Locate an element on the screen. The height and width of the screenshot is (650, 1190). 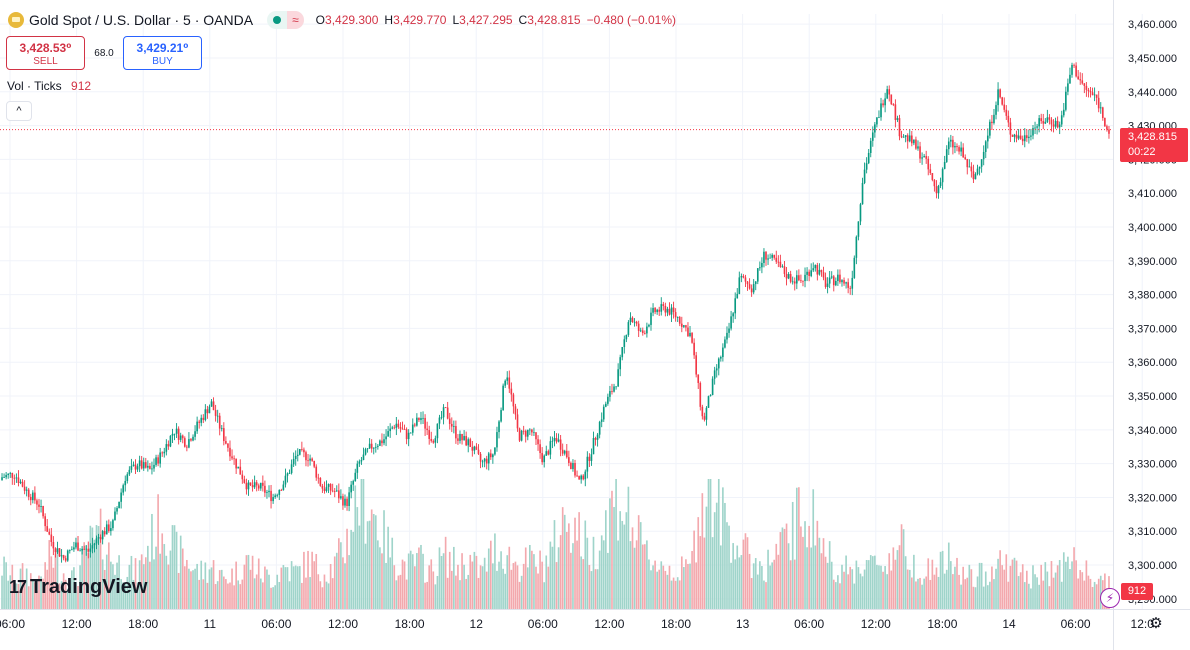
market-status-pill: ≈ is located at coordinates (285, 20).